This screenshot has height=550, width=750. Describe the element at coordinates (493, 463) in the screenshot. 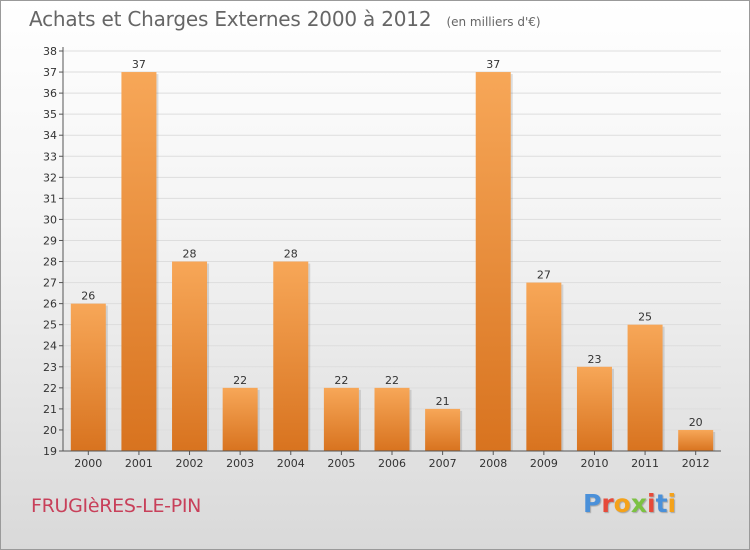

I see `x-tick-label: 2008` at that location.